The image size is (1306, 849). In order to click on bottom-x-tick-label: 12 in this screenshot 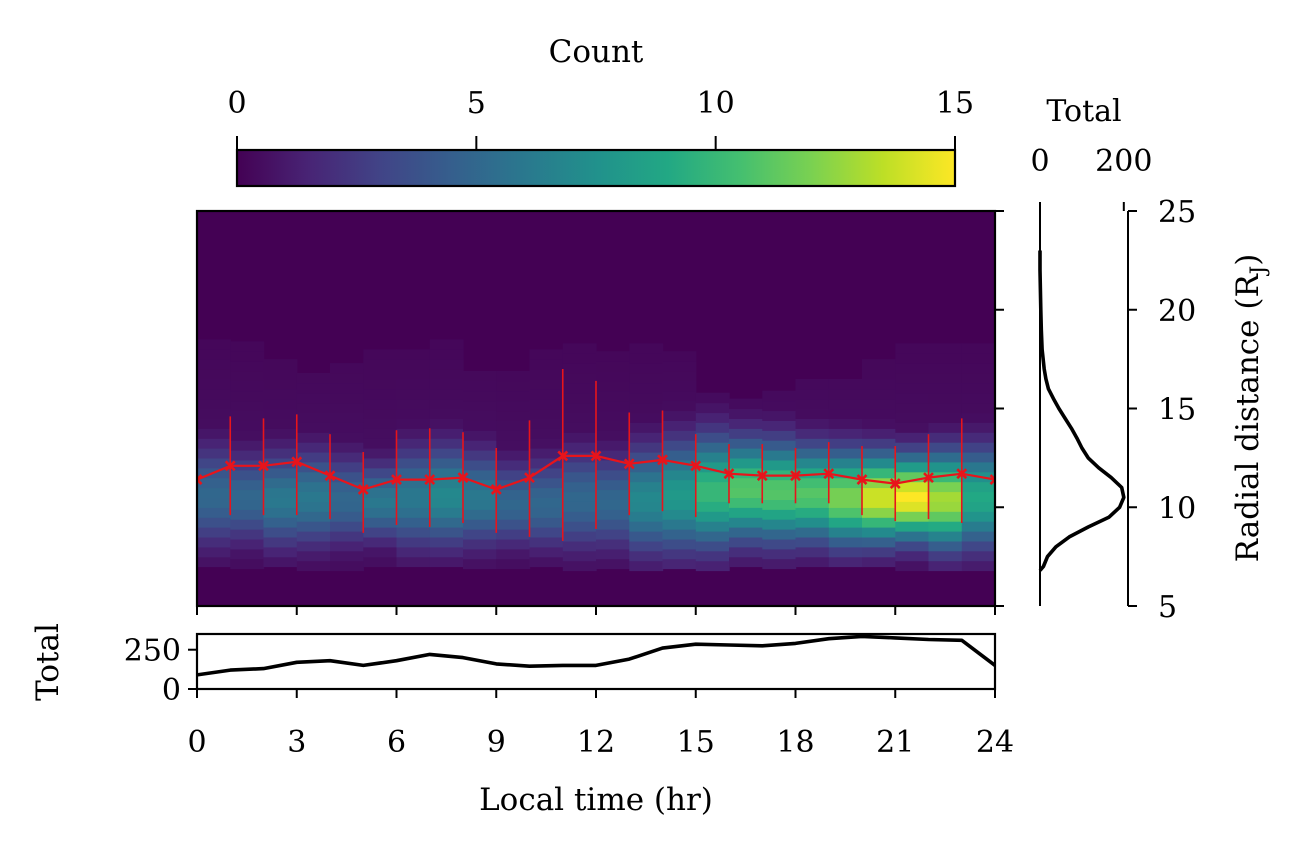, I will do `click(596, 742)`.